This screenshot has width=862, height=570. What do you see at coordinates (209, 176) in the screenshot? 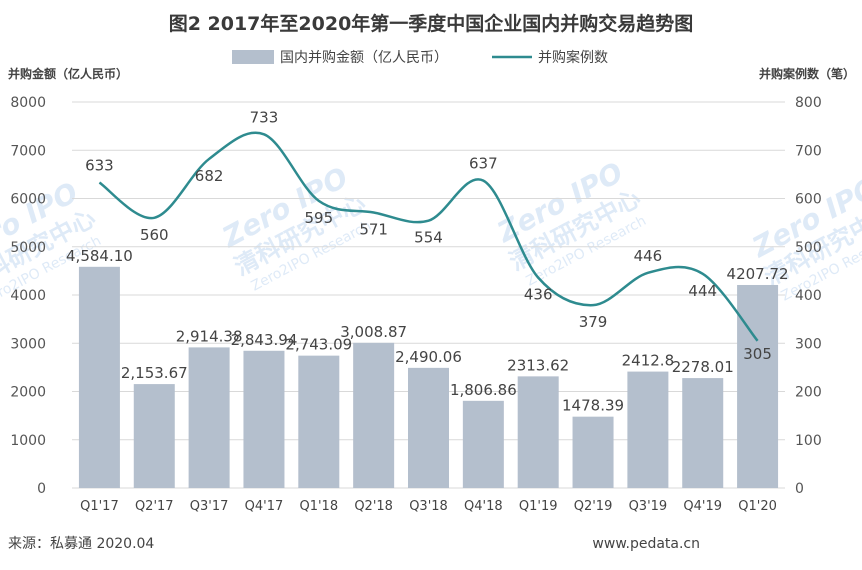
I see `line-data-label: 682` at bounding box center [209, 176].